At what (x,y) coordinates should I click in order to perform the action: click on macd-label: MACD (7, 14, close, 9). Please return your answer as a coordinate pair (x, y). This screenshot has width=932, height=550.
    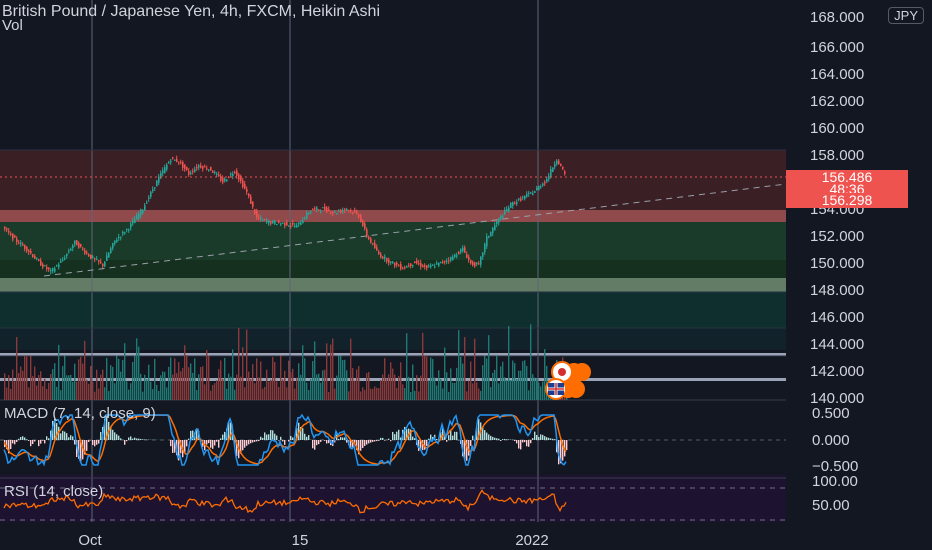
    Looking at the image, I should click on (80, 413).